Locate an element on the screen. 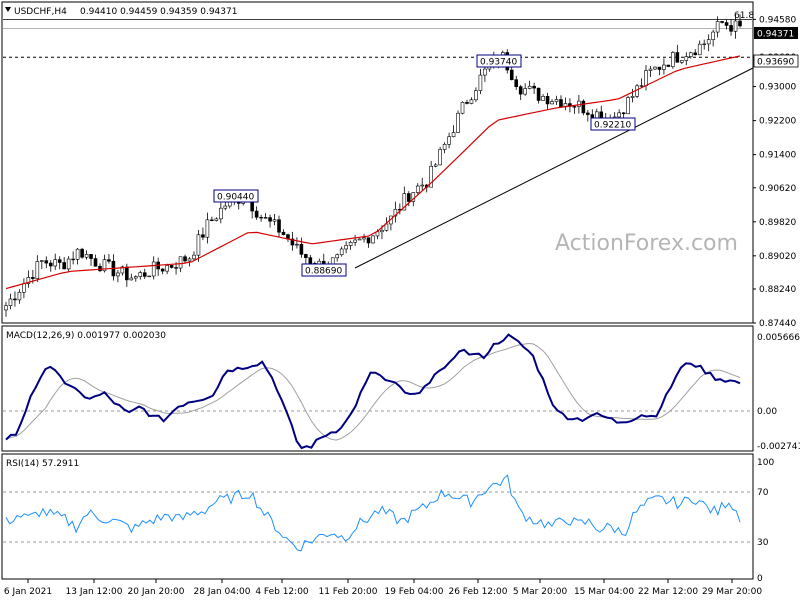 This screenshot has height=600, width=800. svg-text: 0.93740 is located at coordinates (498, 63).